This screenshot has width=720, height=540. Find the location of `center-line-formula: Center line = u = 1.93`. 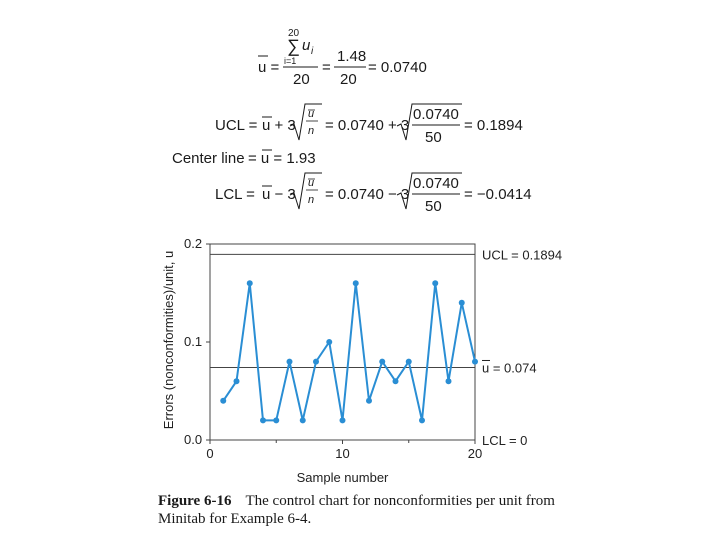

center-line-formula: Center line = u = 1.93 is located at coordinates (244, 158).